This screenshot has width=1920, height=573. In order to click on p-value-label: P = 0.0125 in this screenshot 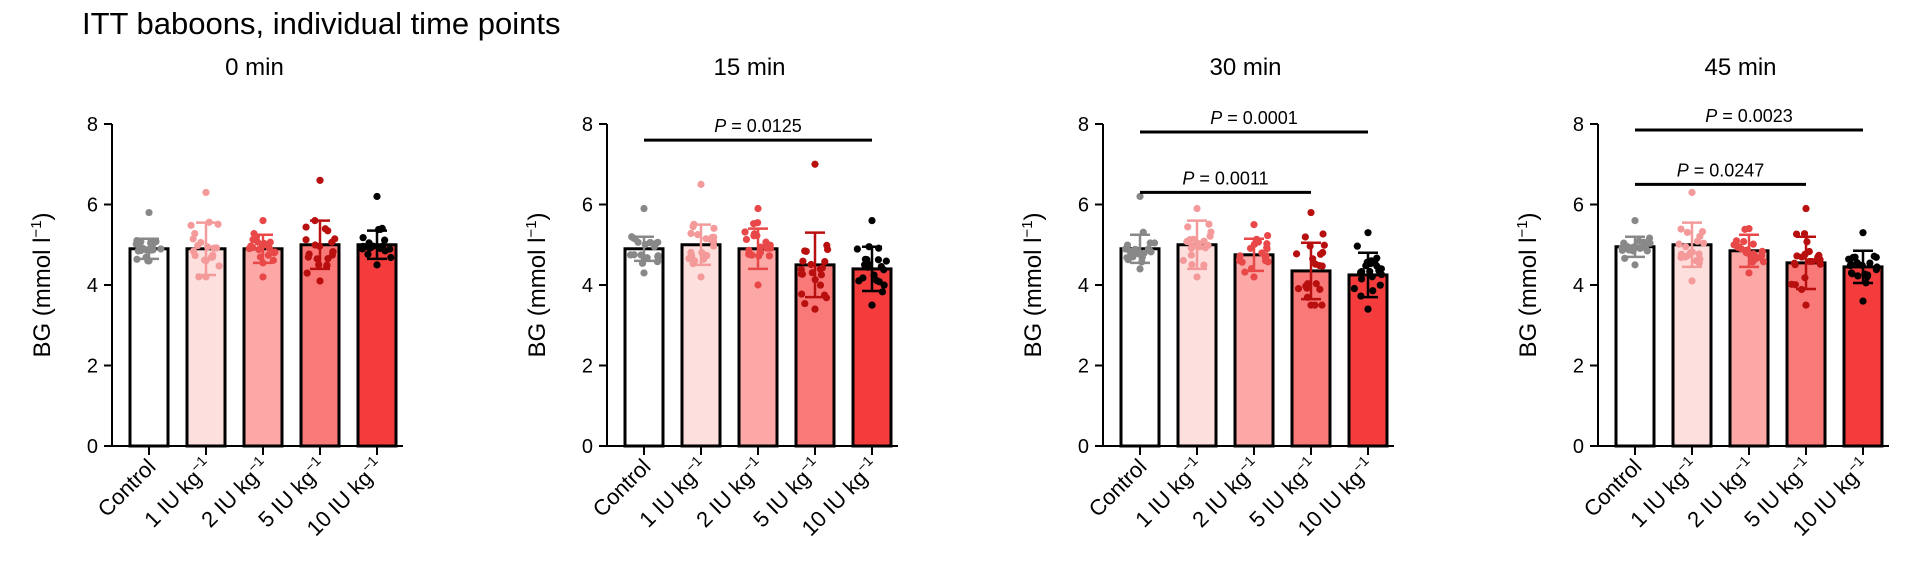, I will do `click(758, 126)`.